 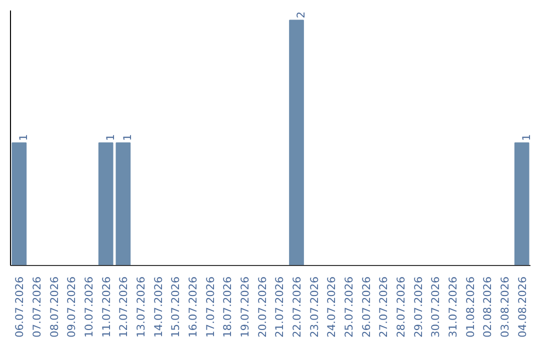 I want to click on x-tick-label: 11.07.2026, so click(x=106, y=307).